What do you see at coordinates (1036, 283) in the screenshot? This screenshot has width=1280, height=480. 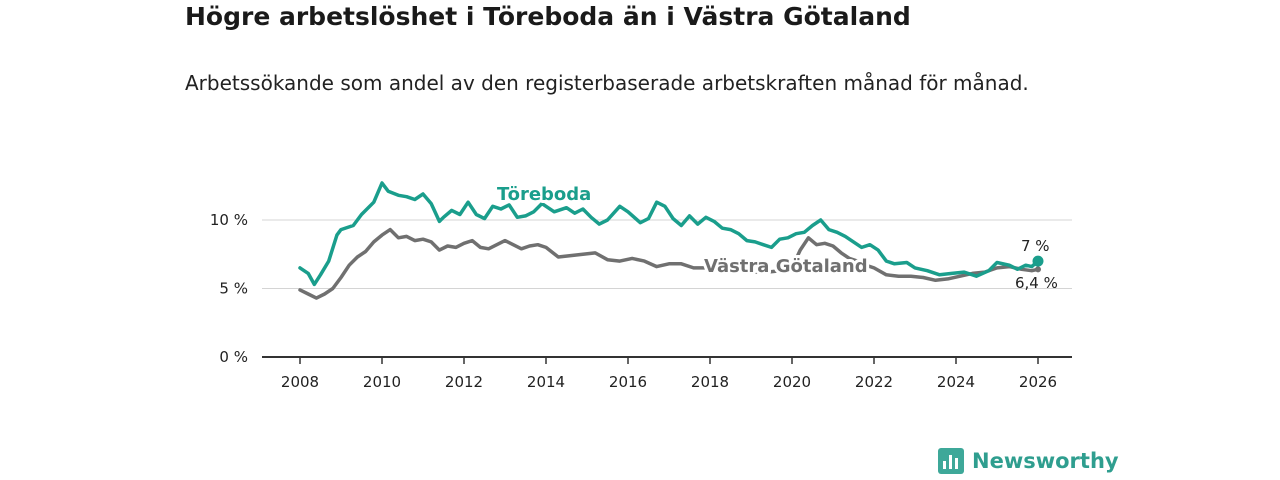 I see `end-label-vastra-gotaland: 6,4 %` at bounding box center [1036, 283].